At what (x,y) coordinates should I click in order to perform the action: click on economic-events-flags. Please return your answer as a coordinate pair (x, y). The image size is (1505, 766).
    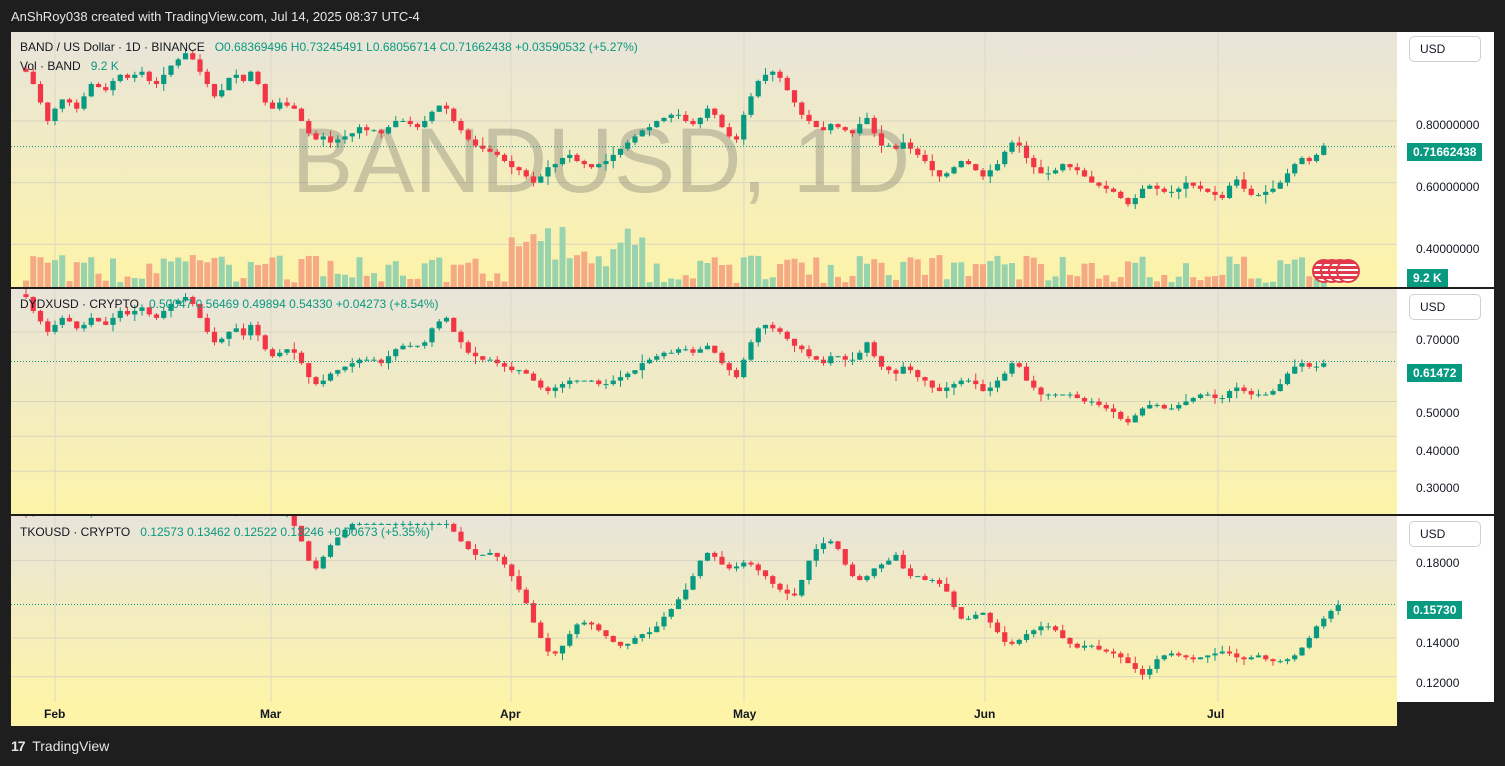
    Looking at the image, I should click on (1337, 271).